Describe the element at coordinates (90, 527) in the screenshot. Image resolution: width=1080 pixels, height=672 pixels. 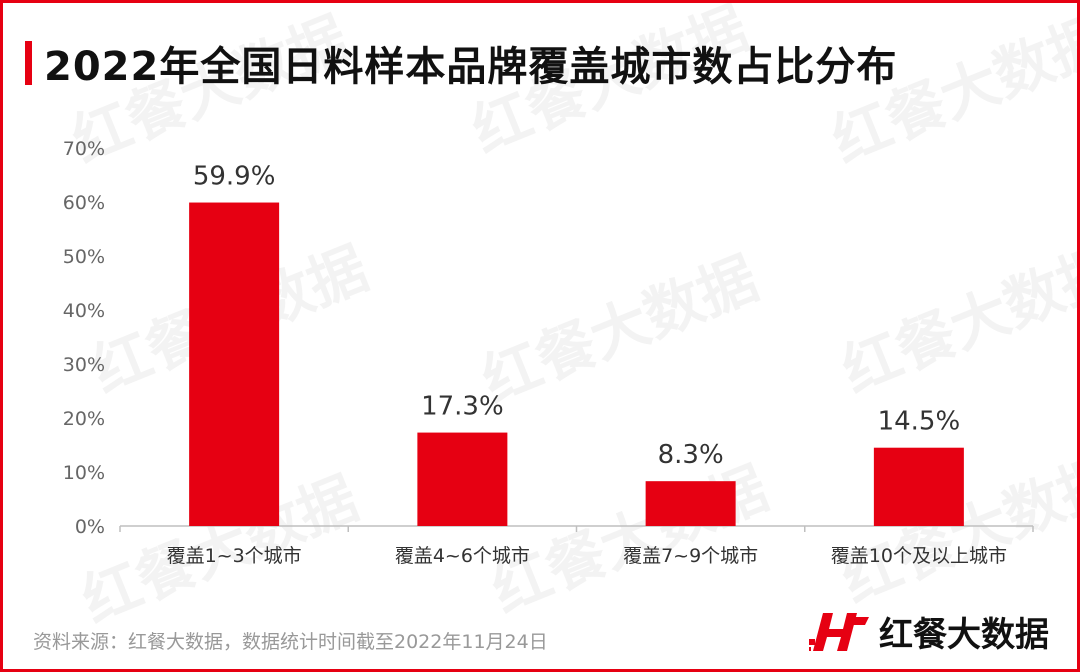
I see `y-tick-label: 0%` at that location.